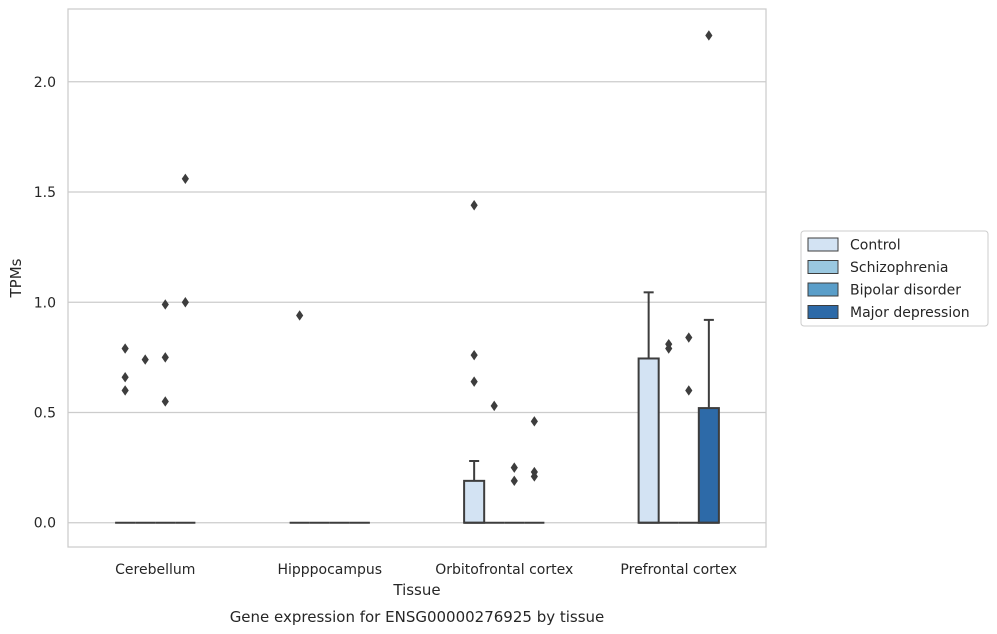  Describe the element at coordinates (45, 524) in the screenshot. I see `y-tick-label: 0.0` at that location.